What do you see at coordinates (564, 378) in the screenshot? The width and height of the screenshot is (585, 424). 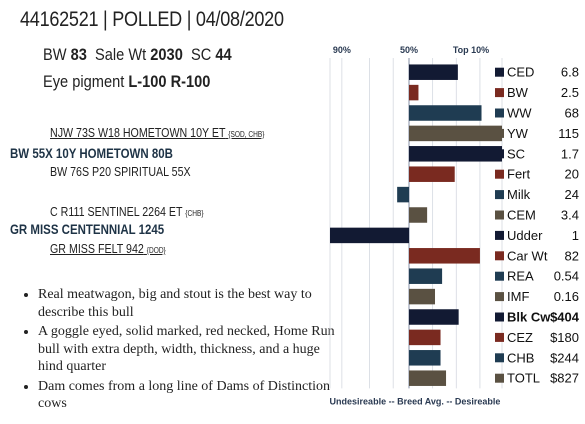 I see `trait-value: $827` at bounding box center [564, 378].